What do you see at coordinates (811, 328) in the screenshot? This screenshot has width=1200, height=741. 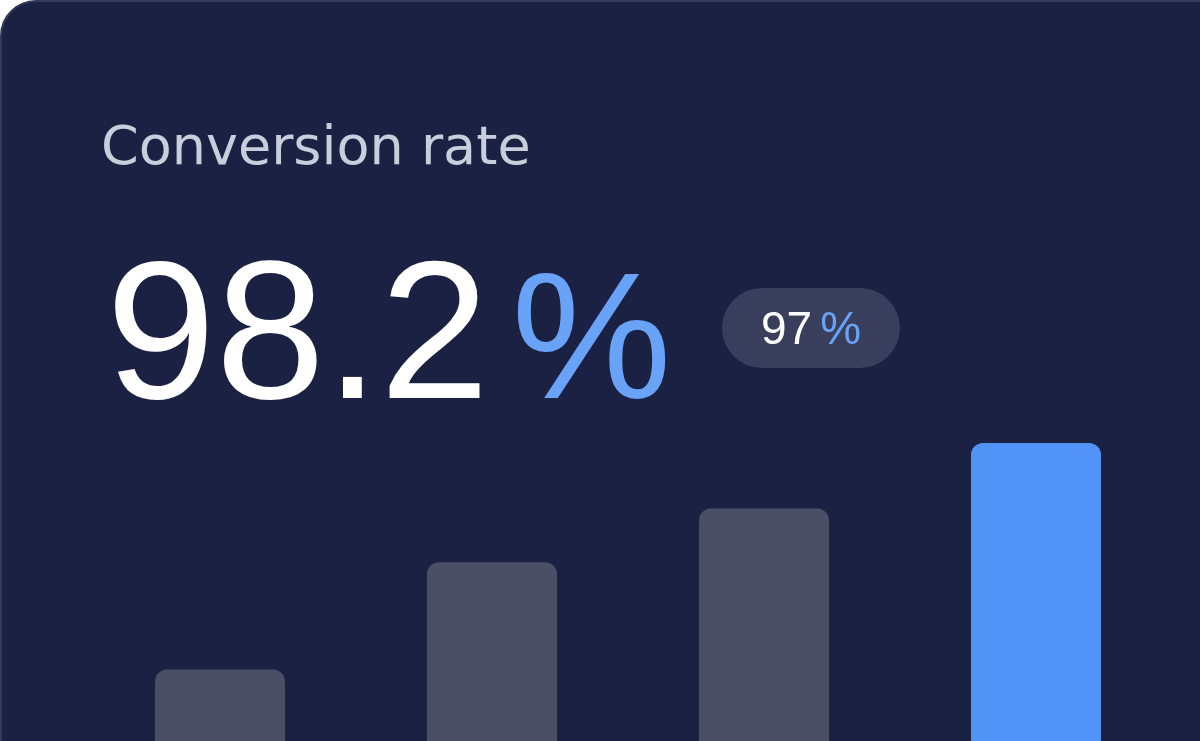 I see `badge: 97%` at bounding box center [811, 328].